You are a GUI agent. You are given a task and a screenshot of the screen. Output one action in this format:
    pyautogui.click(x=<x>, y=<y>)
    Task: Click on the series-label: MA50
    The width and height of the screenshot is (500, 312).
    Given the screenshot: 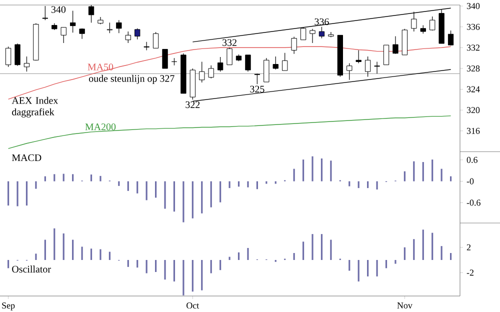 What is the action you would take?
    pyautogui.click(x=101, y=67)
    